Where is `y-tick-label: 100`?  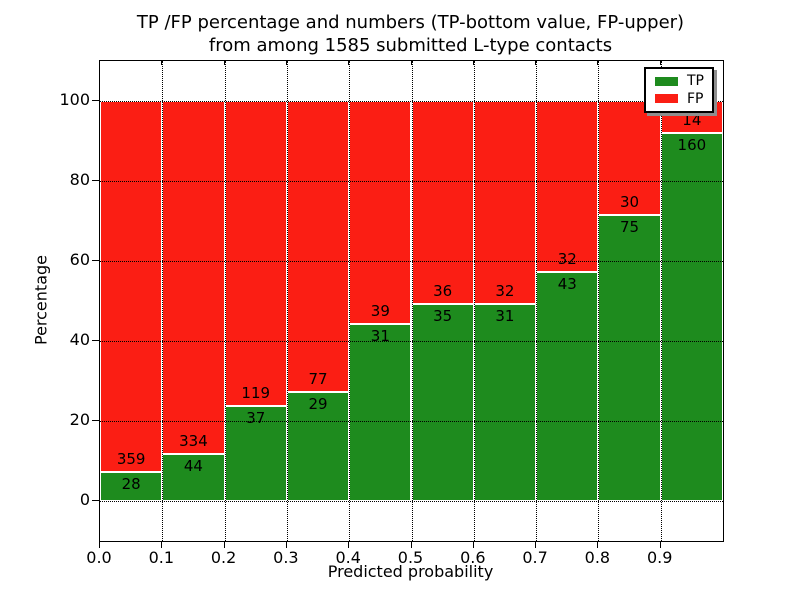
y-tick-label: 100 is located at coordinates (74, 99).